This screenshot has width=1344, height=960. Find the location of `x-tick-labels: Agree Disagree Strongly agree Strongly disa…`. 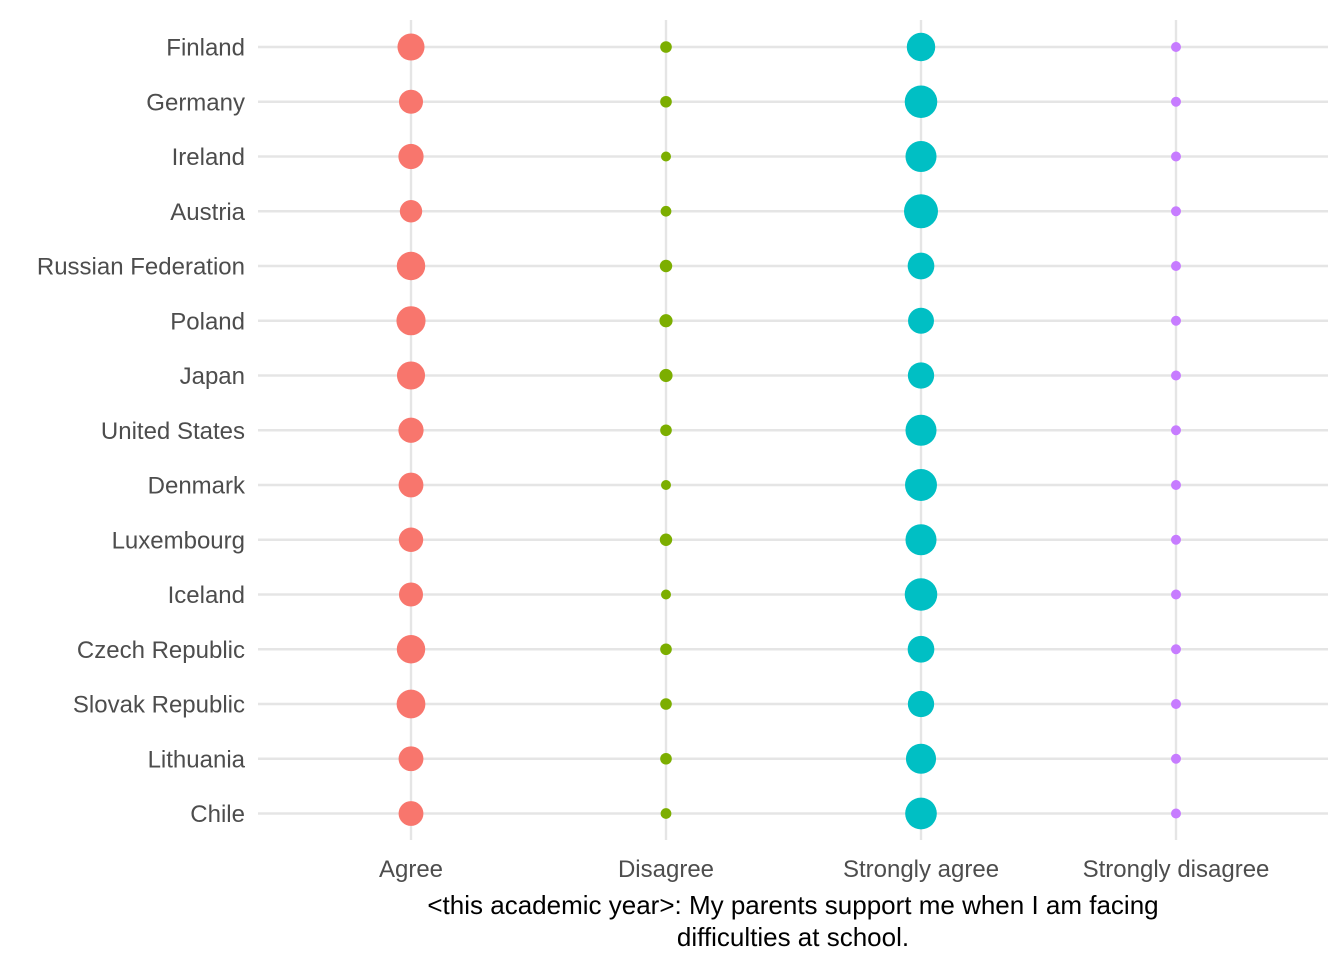

x-tick-labels: Agree Disagree Strongly agree Strongly disa… is located at coordinates (824, 869).